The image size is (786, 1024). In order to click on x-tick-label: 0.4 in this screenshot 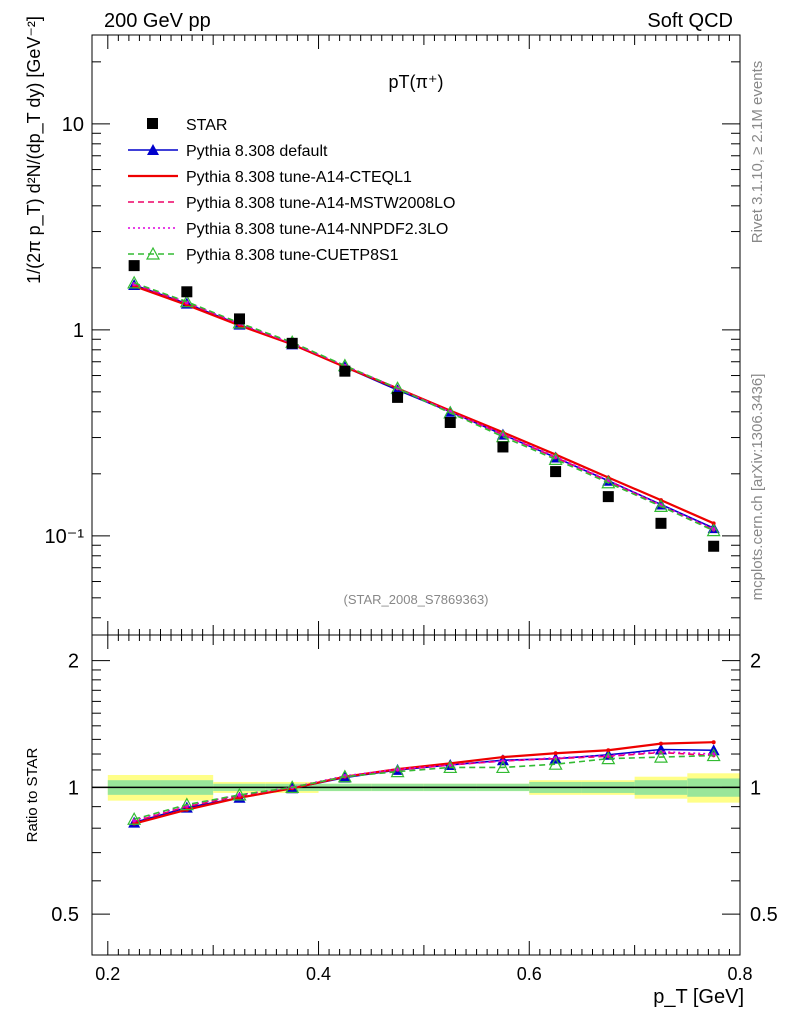, I will do `click(318, 974)`.